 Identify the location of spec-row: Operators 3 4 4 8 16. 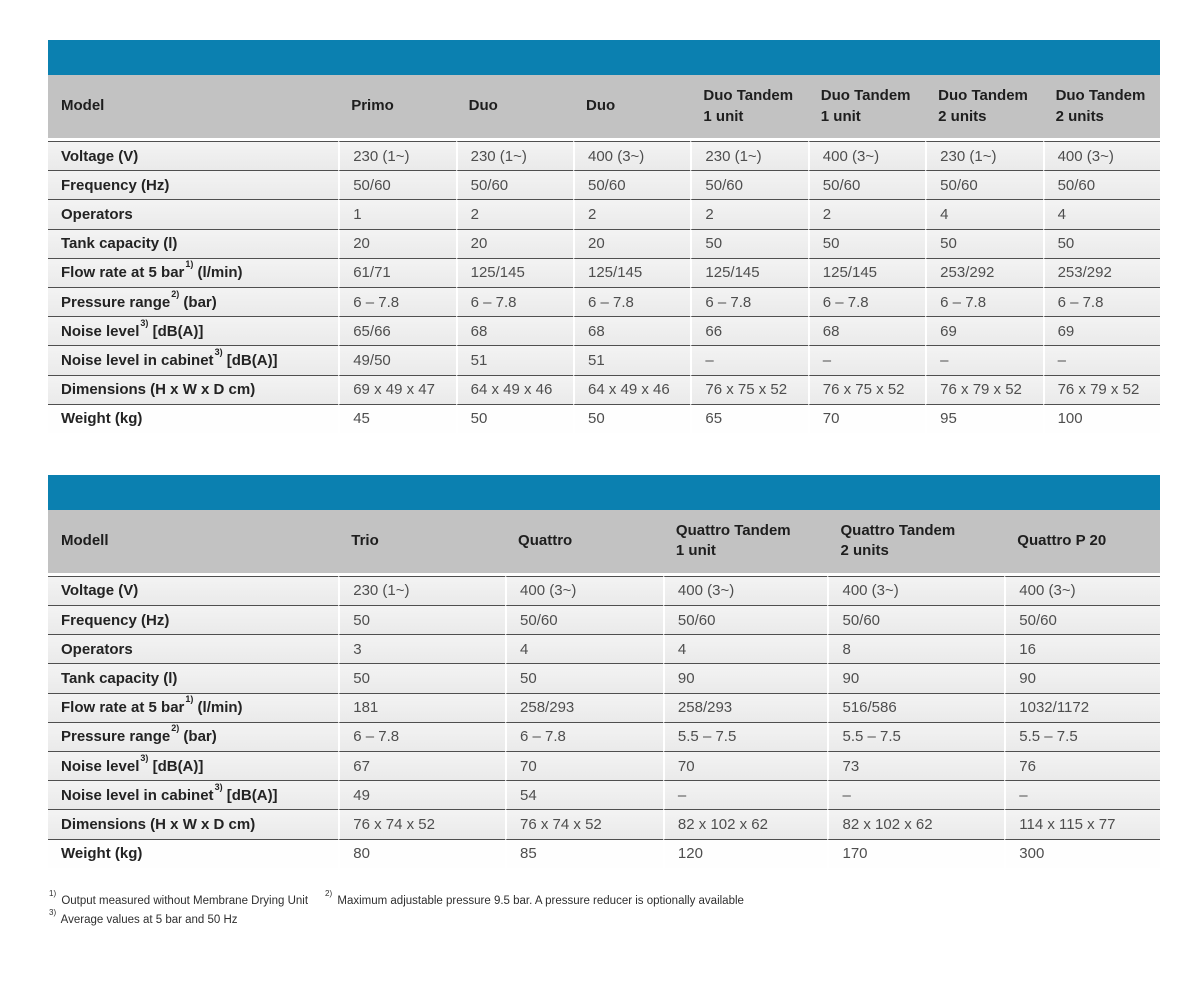
(604, 649).